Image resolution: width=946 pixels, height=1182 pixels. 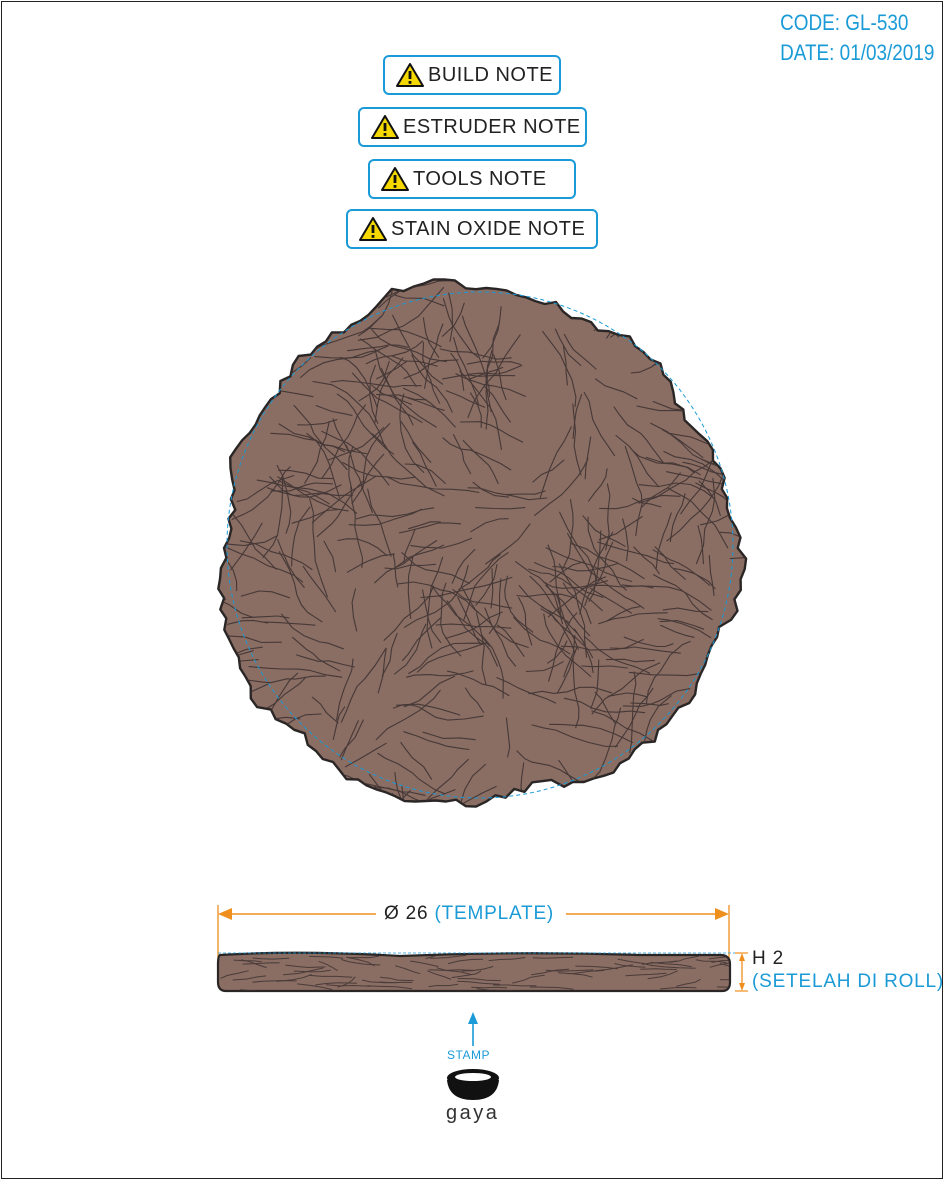 What do you see at coordinates (472, 179) in the screenshot?
I see `tools-note-button: TOOLS NOTE` at bounding box center [472, 179].